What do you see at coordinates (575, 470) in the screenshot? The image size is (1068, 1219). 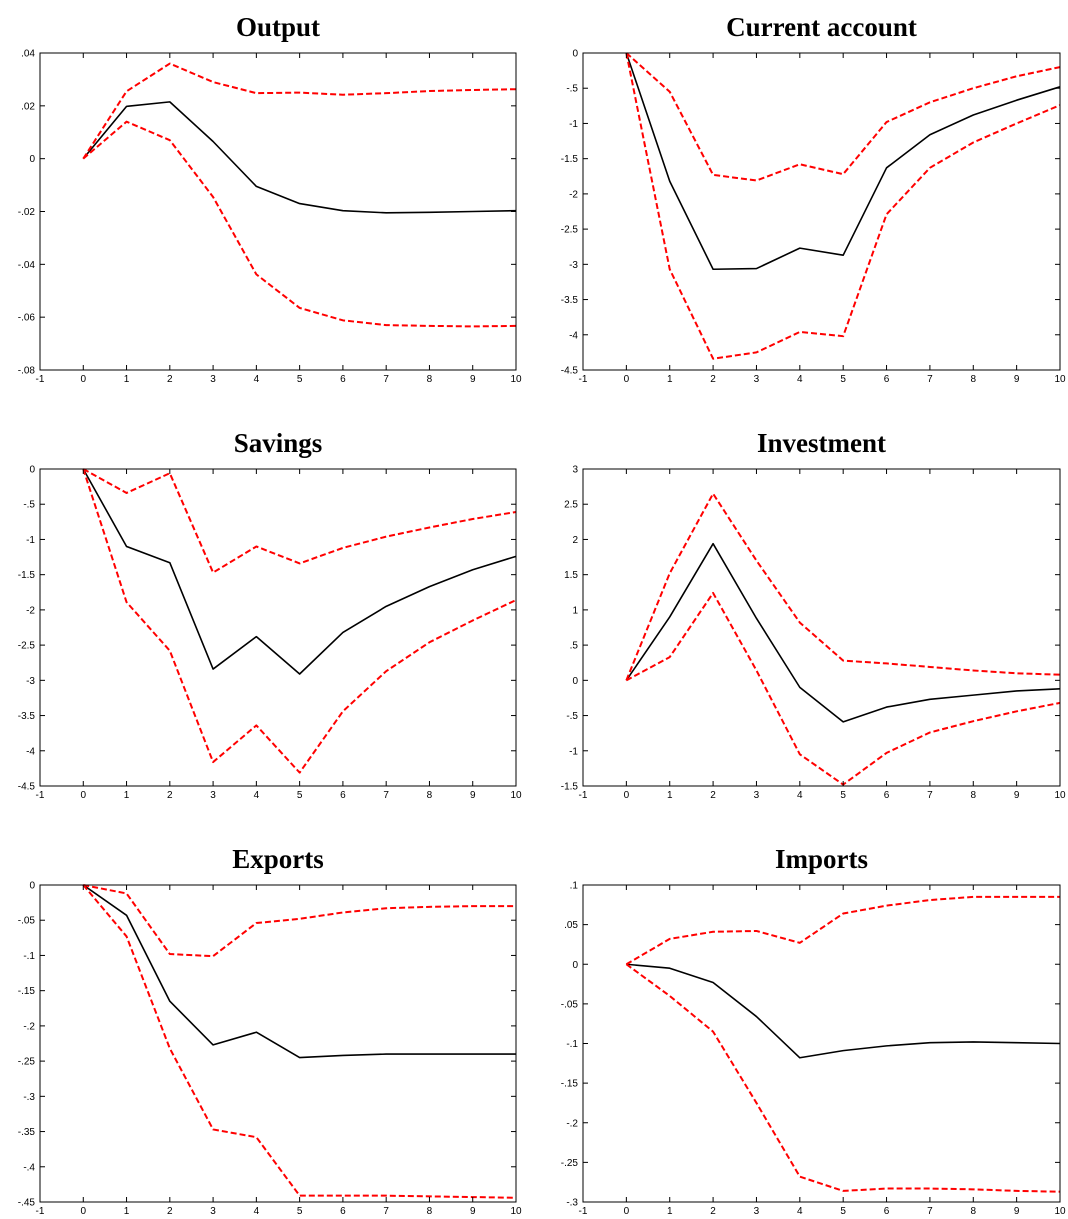 I see `y-tick-label: 3` at bounding box center [575, 470].